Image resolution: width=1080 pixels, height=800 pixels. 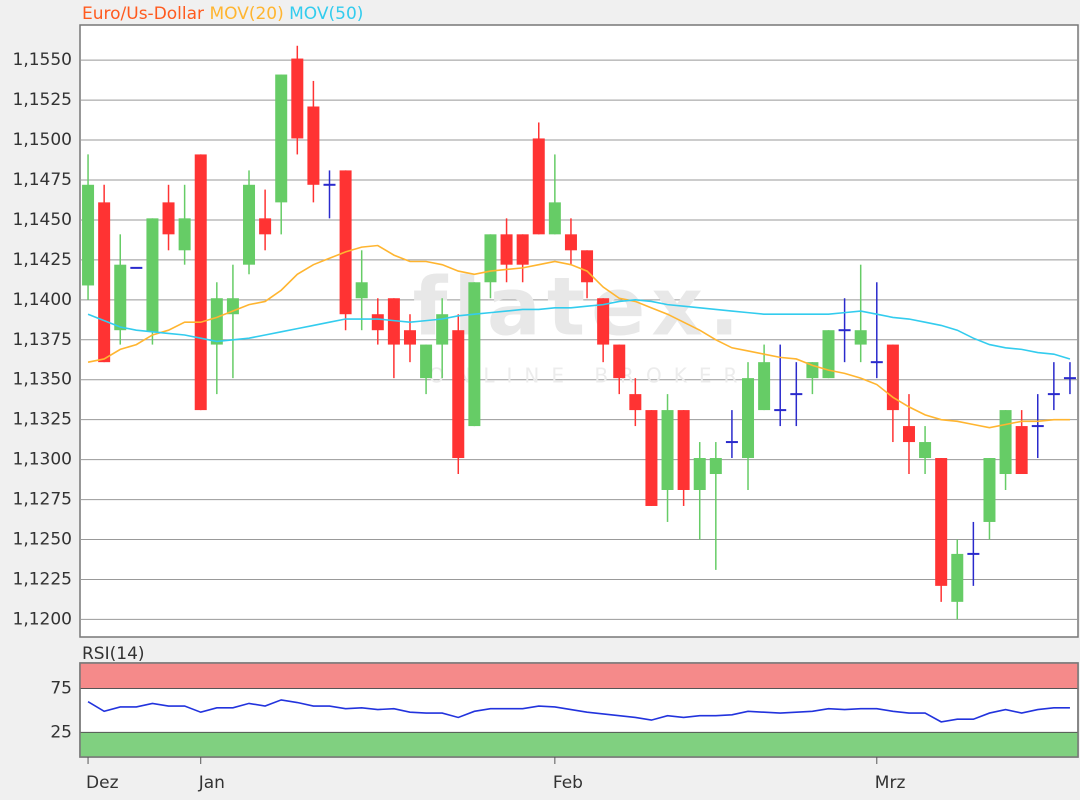 What do you see at coordinates (102, 783) in the screenshot?
I see `x-tick-label: Dez` at bounding box center [102, 783].